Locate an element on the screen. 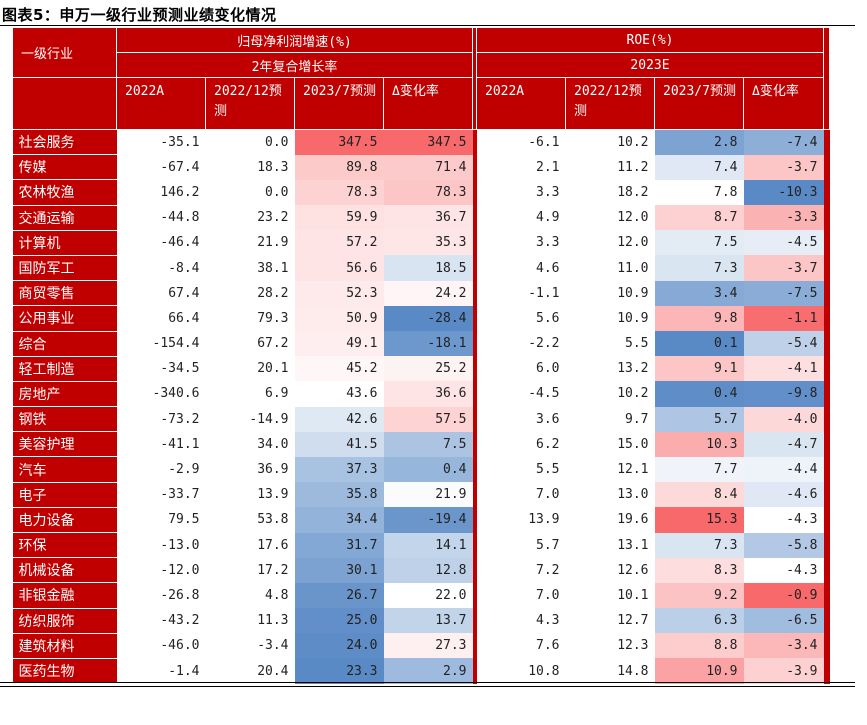 The image size is (867, 725). cell-value: -4.4 is located at coordinates (783, 469).